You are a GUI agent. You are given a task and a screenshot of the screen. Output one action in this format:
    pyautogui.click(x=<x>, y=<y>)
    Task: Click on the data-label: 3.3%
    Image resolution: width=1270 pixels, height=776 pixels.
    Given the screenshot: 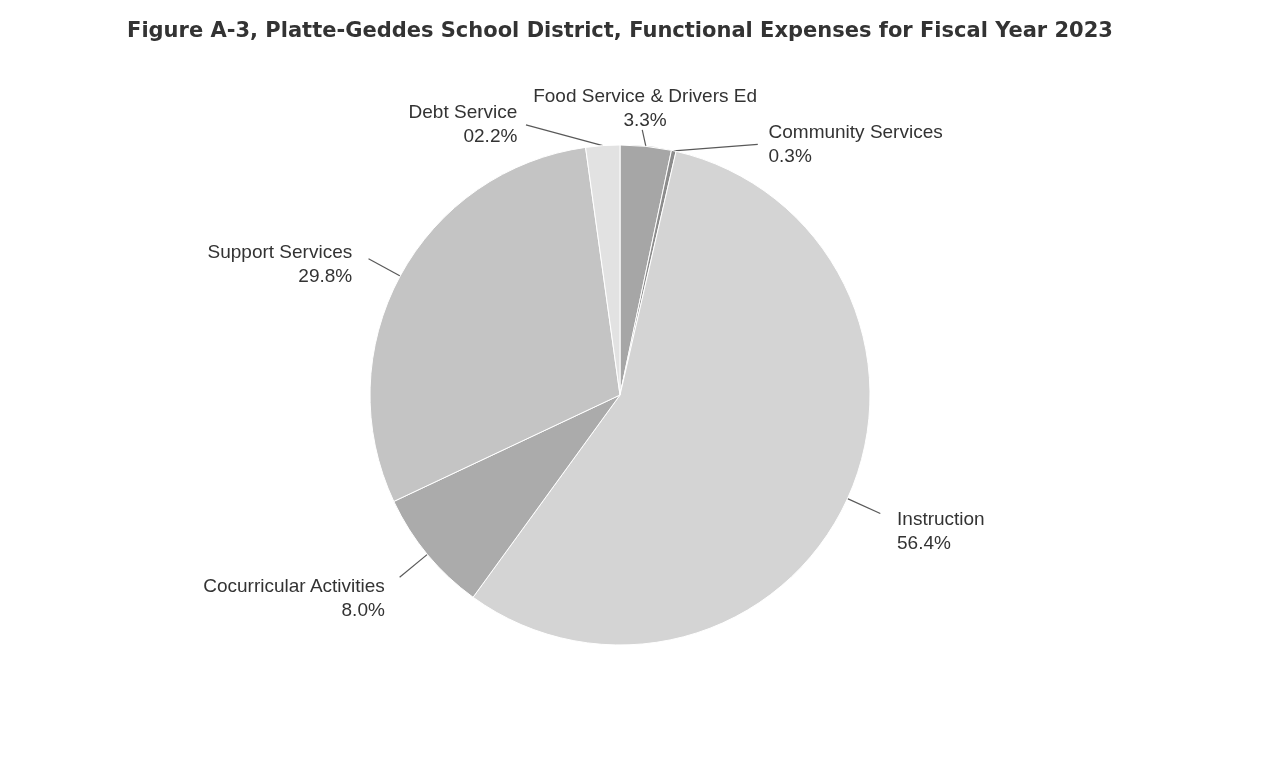 What is the action you would take?
    pyautogui.click(x=645, y=120)
    